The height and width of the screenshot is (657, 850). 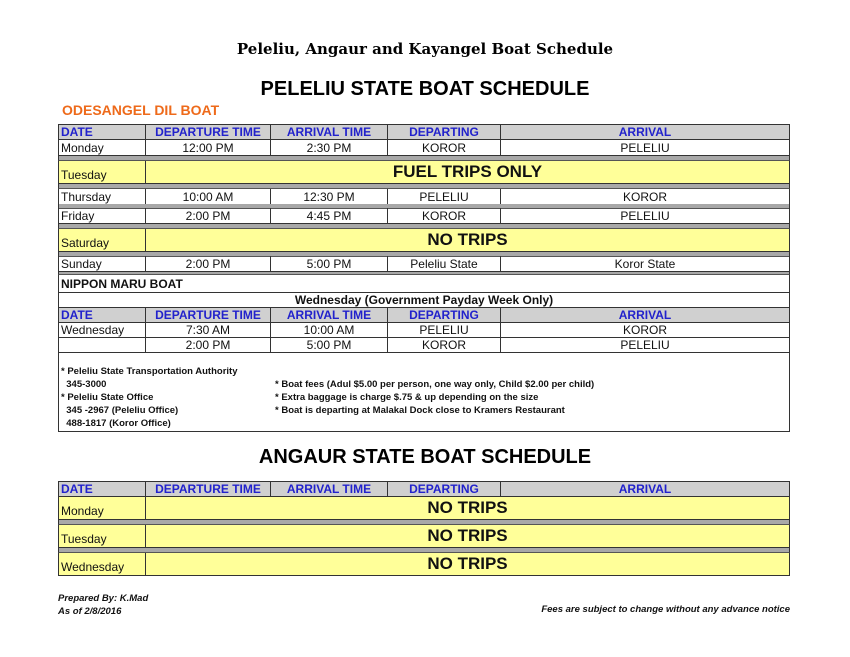 I want to click on departing: Peleliu State, so click(x=444, y=263).